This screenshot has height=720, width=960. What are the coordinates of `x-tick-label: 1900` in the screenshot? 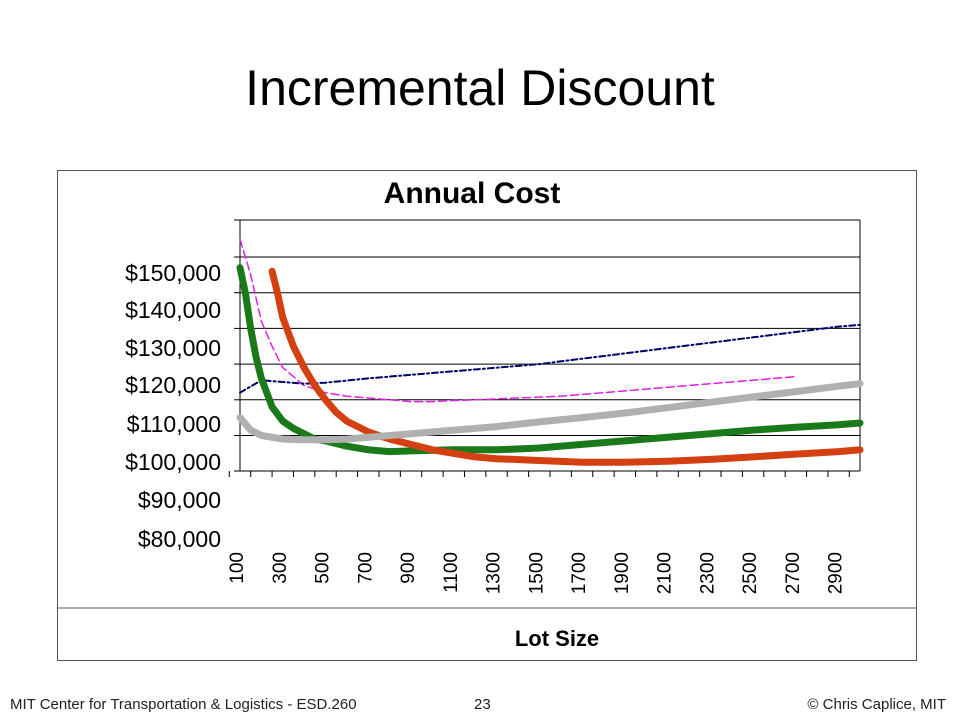 It's located at (622, 573).